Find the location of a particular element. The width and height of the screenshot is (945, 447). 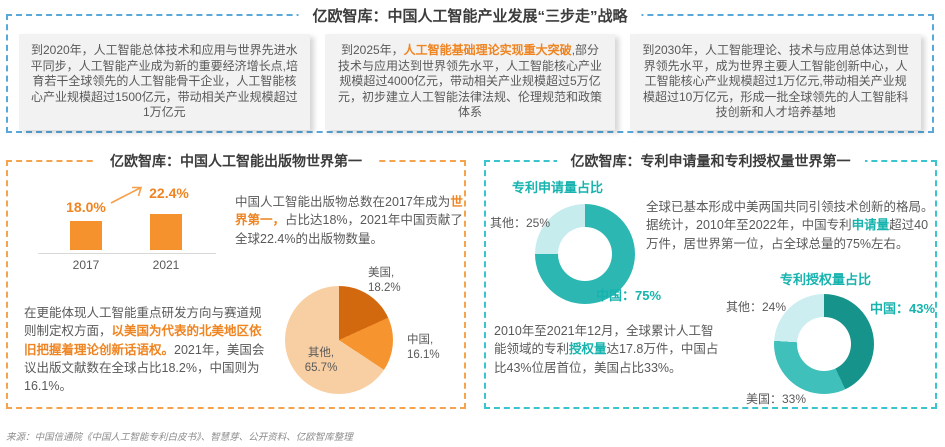

source-note: 来源：中国信通院《中国人工智能专利白皮书》、智慧芽、公开资料、亿欧智库整理 is located at coordinates (179, 437).